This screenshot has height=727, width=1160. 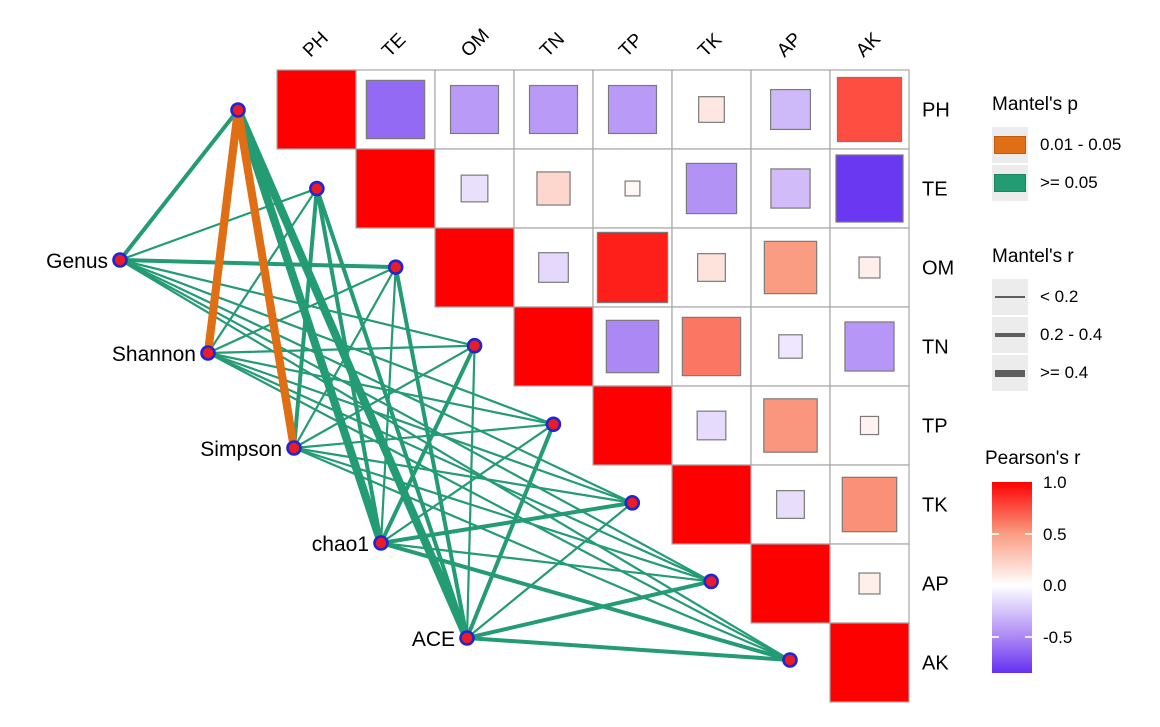 What do you see at coordinates (790, 583) in the screenshot?
I see `matrix-diagonal-cell-AP` at bounding box center [790, 583].